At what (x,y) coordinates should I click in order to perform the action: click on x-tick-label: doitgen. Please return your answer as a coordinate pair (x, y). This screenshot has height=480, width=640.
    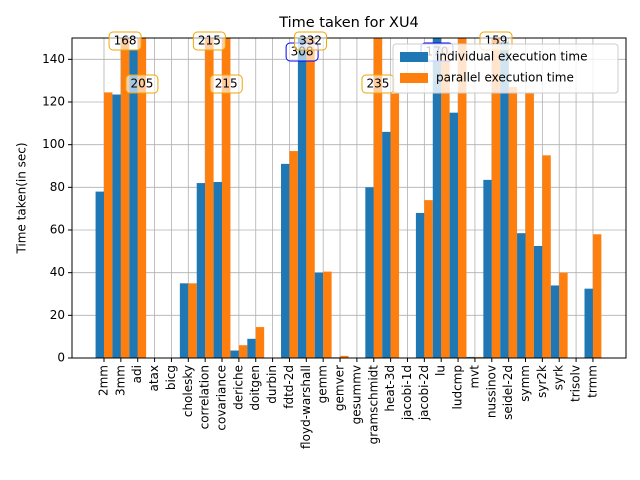
    Looking at the image, I should click on (255, 388).